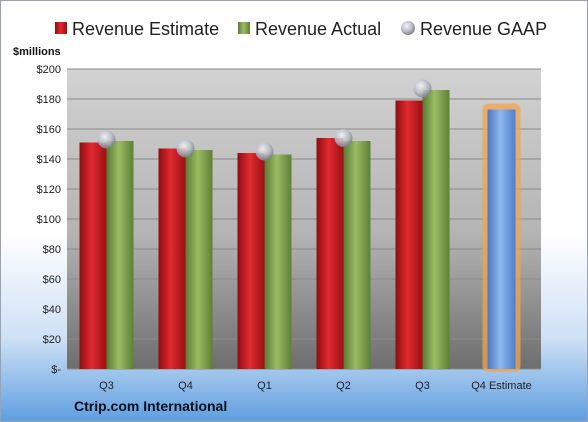 This screenshot has width=588, height=422. Describe the element at coordinates (501, 239) in the screenshot. I see `bar-q4-estimate` at that location.